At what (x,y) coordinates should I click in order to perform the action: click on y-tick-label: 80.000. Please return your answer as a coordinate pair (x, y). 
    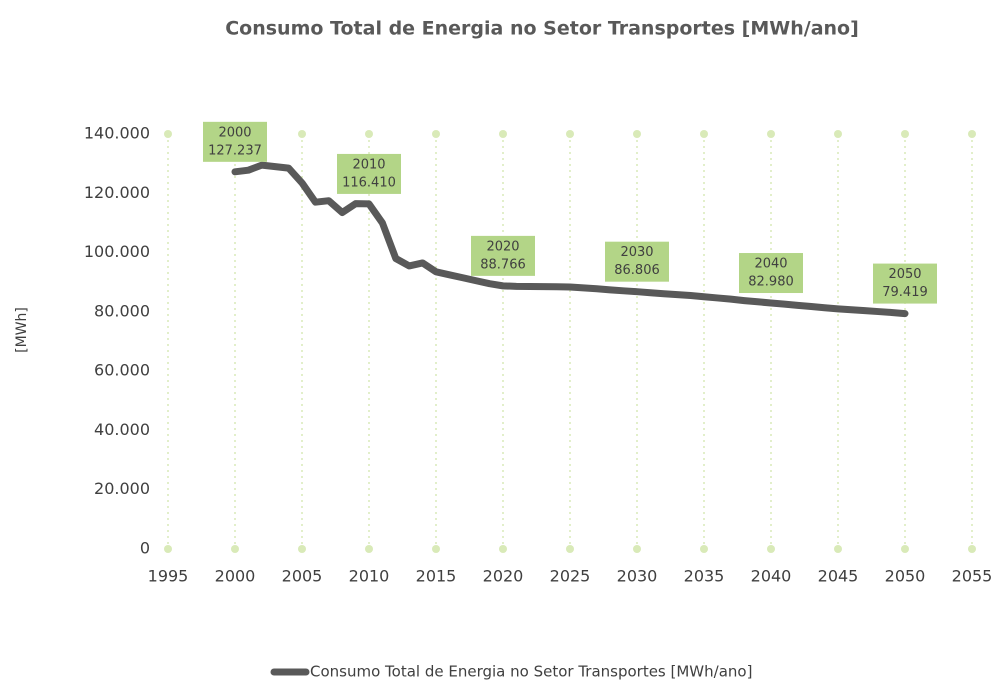
    Looking at the image, I should click on (122, 310).